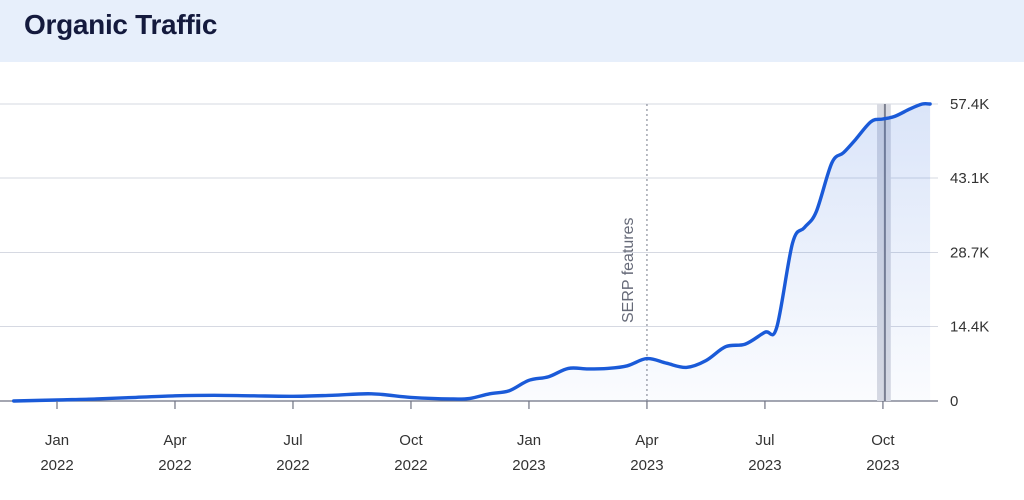 The image size is (1024, 500). Describe the element at coordinates (969, 326) in the screenshot. I see `y-tick-label: 14.4K` at that location.